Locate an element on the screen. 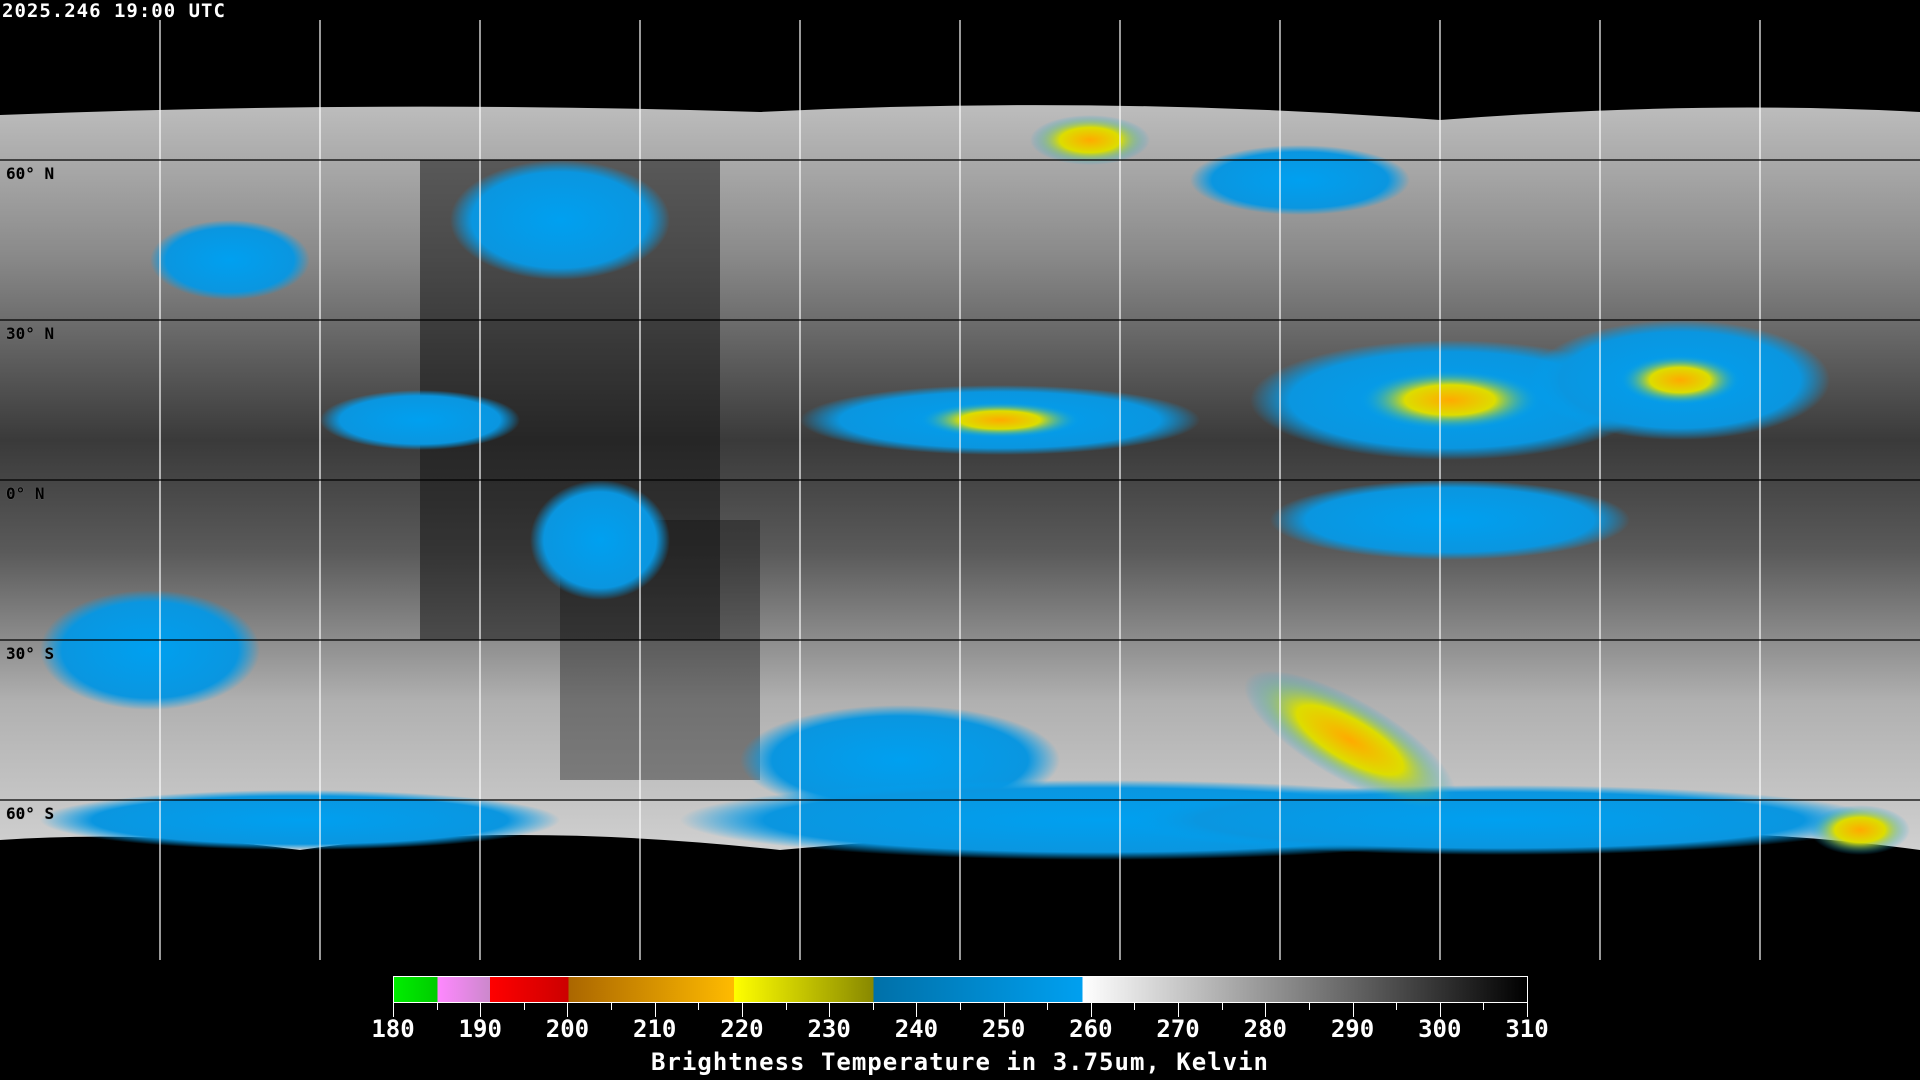 This screenshot has width=1920, height=1080. colorbar-tick-label: 230 is located at coordinates (829, 1029).